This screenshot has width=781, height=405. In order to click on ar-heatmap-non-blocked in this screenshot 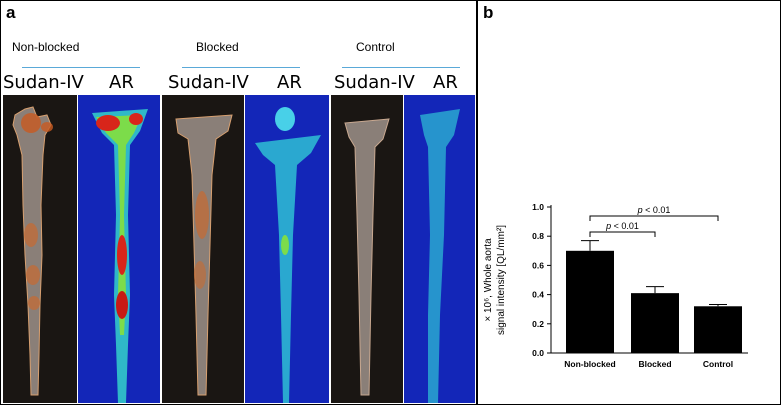, I will do `click(119, 249)`.